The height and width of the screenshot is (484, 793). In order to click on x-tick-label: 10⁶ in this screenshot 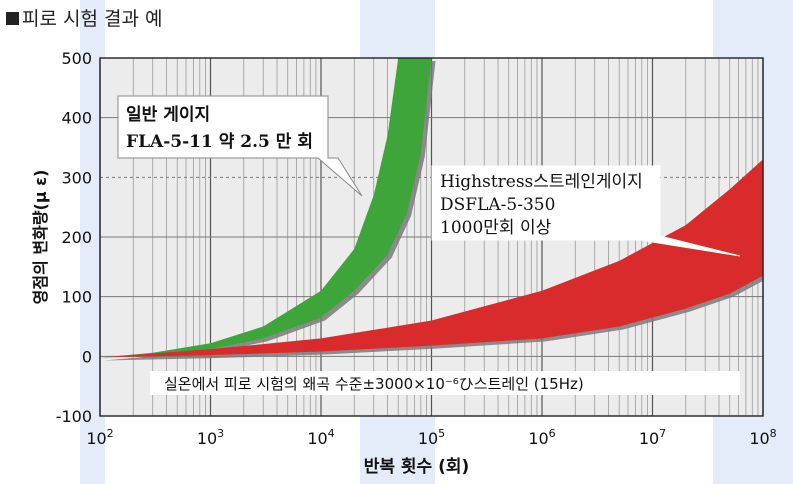, I will do `click(541, 437)`.